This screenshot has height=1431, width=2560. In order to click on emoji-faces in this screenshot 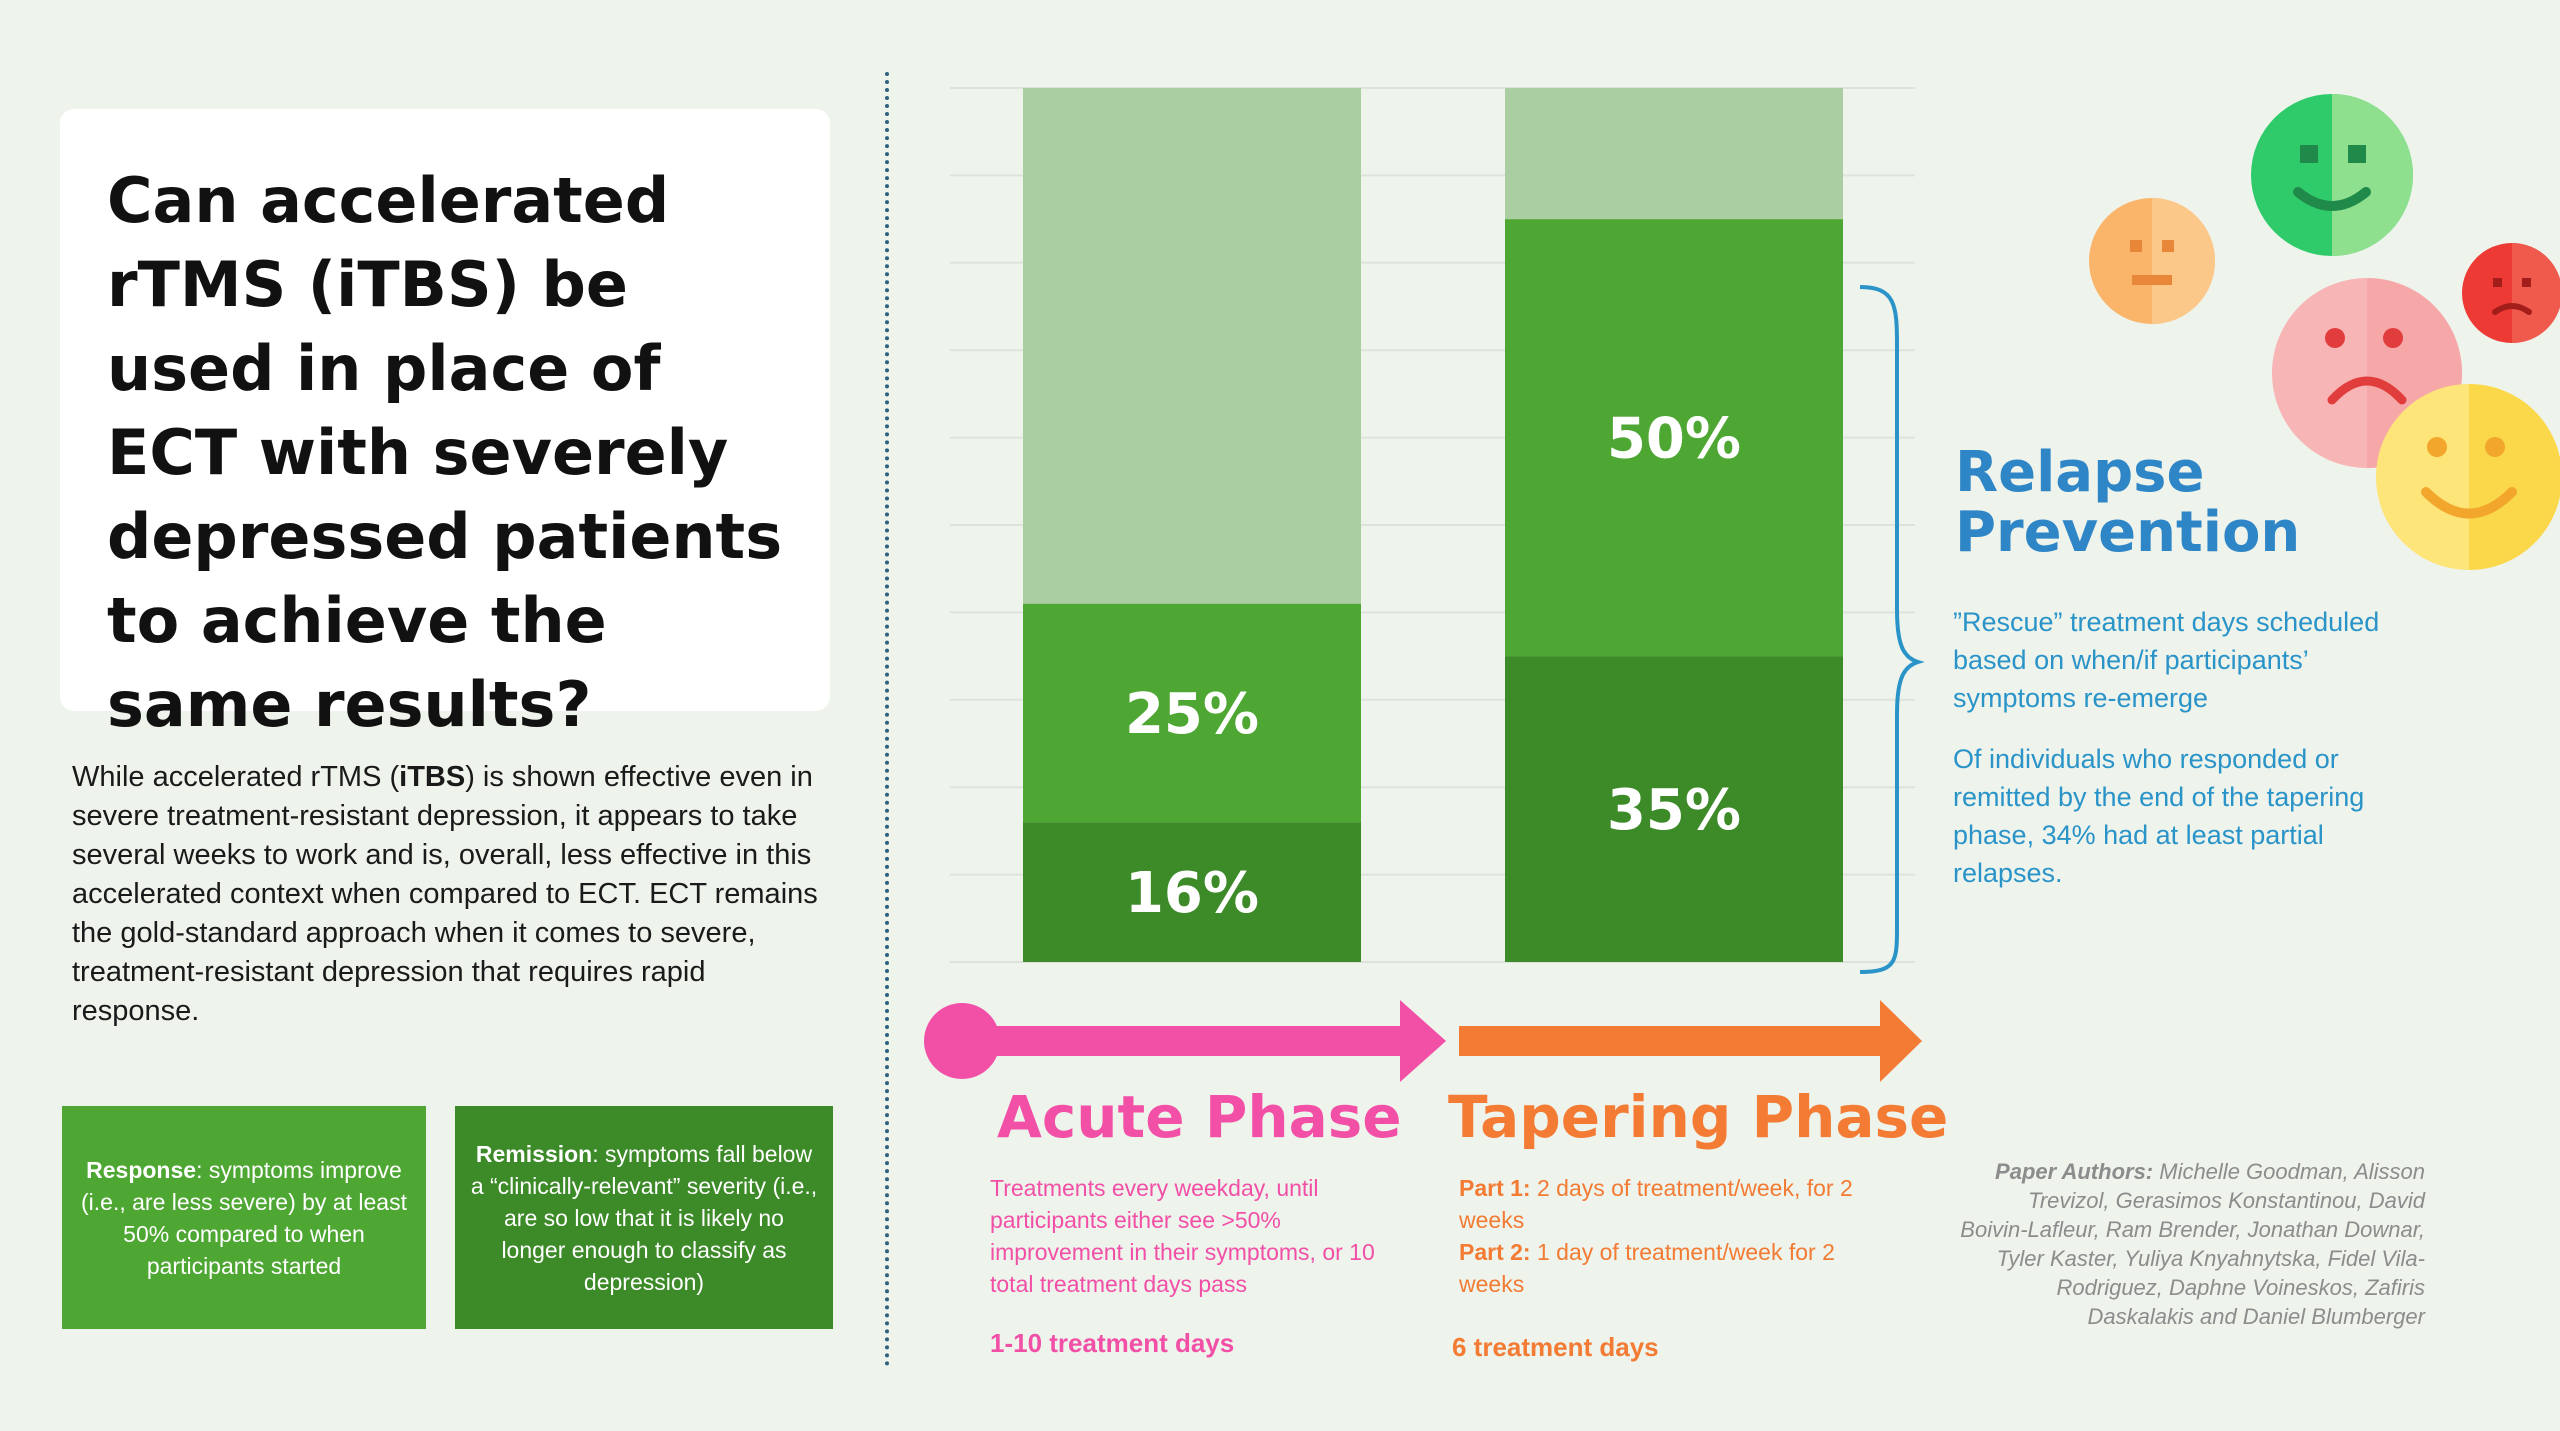, I will do `click(2324, 332)`.